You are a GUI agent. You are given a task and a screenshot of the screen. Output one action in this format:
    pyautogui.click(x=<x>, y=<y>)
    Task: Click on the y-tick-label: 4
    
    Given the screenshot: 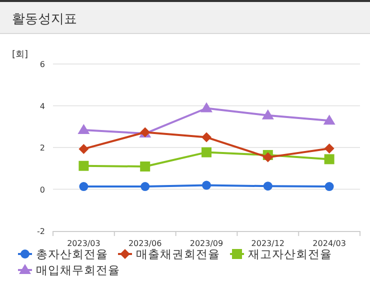 What is the action you would take?
    pyautogui.click(x=42, y=106)
    